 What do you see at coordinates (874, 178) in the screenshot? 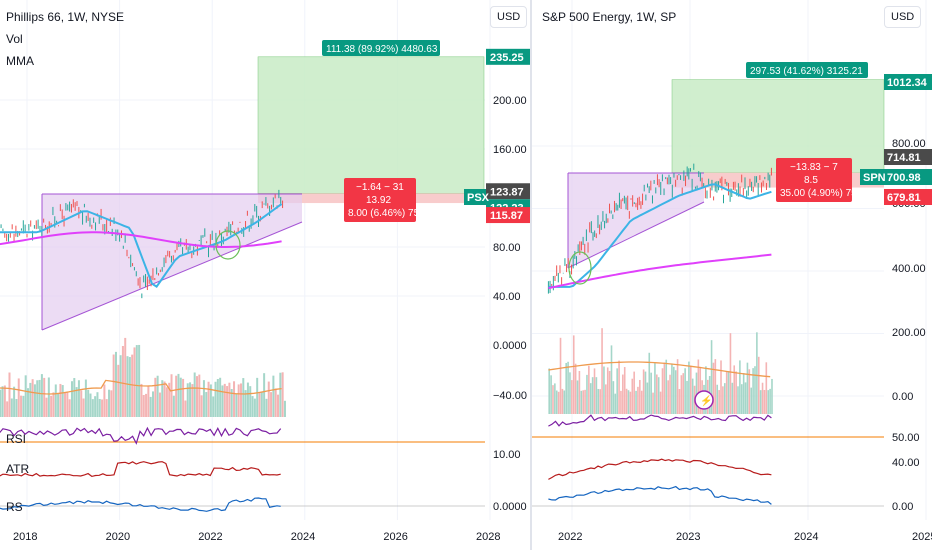
I see `ticker-symbol-tag: SPN` at bounding box center [874, 178].